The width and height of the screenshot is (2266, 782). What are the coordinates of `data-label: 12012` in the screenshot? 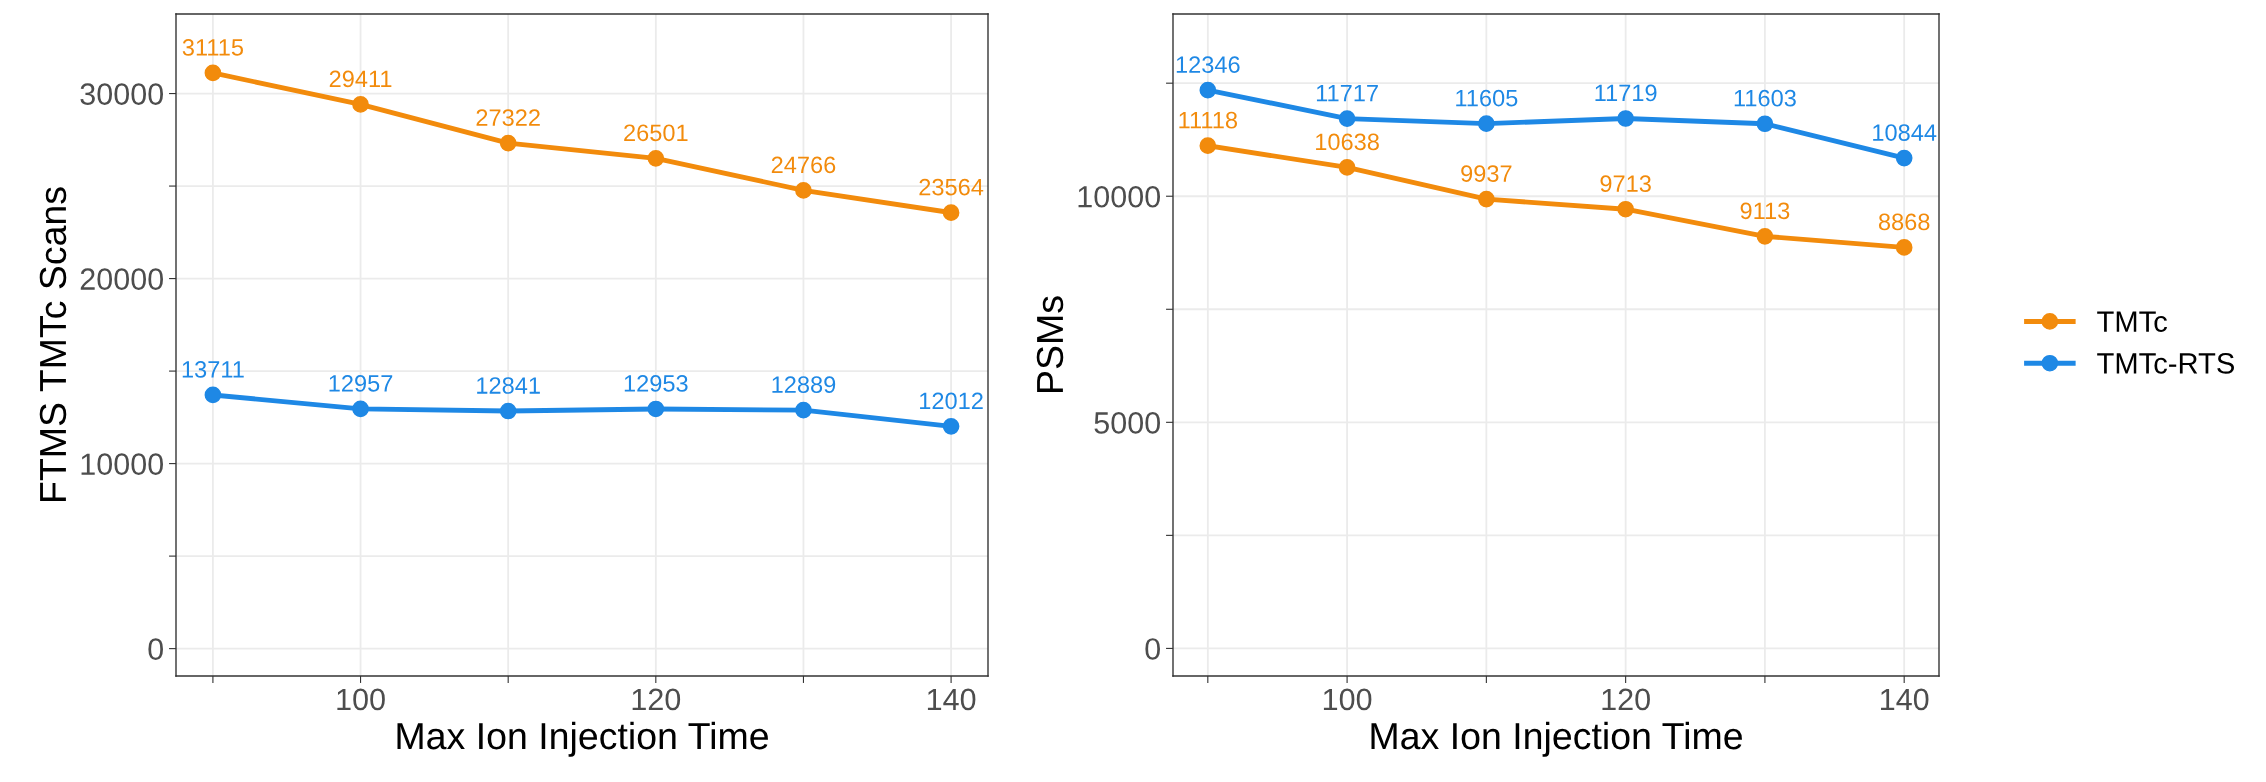 It's located at (951, 401).